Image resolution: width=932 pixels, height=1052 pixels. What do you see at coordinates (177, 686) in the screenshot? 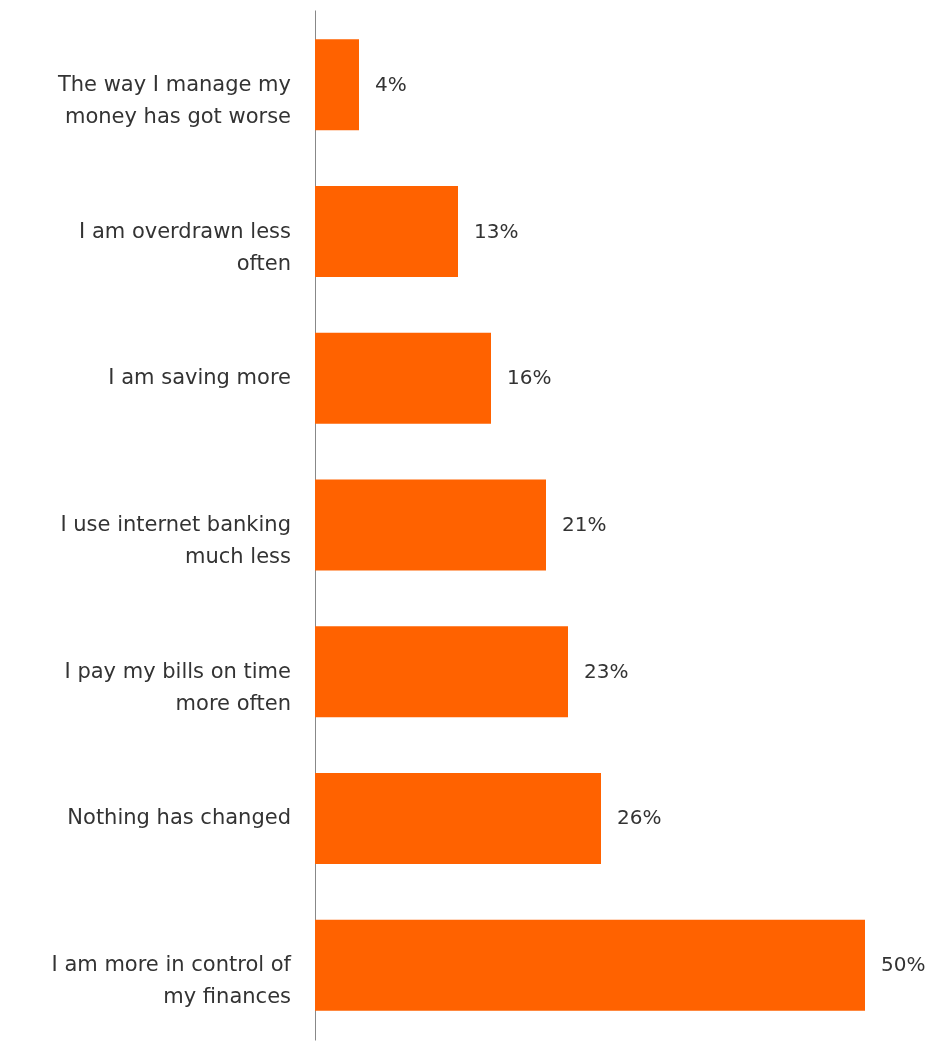
I see `y-tick-label: I pay my bills on time more often` at bounding box center [177, 686].